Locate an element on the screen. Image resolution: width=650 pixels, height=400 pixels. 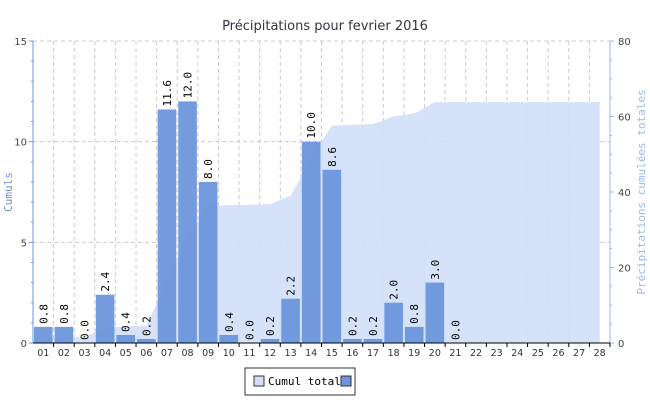
x-tick-label: 28 is located at coordinates (600, 353).